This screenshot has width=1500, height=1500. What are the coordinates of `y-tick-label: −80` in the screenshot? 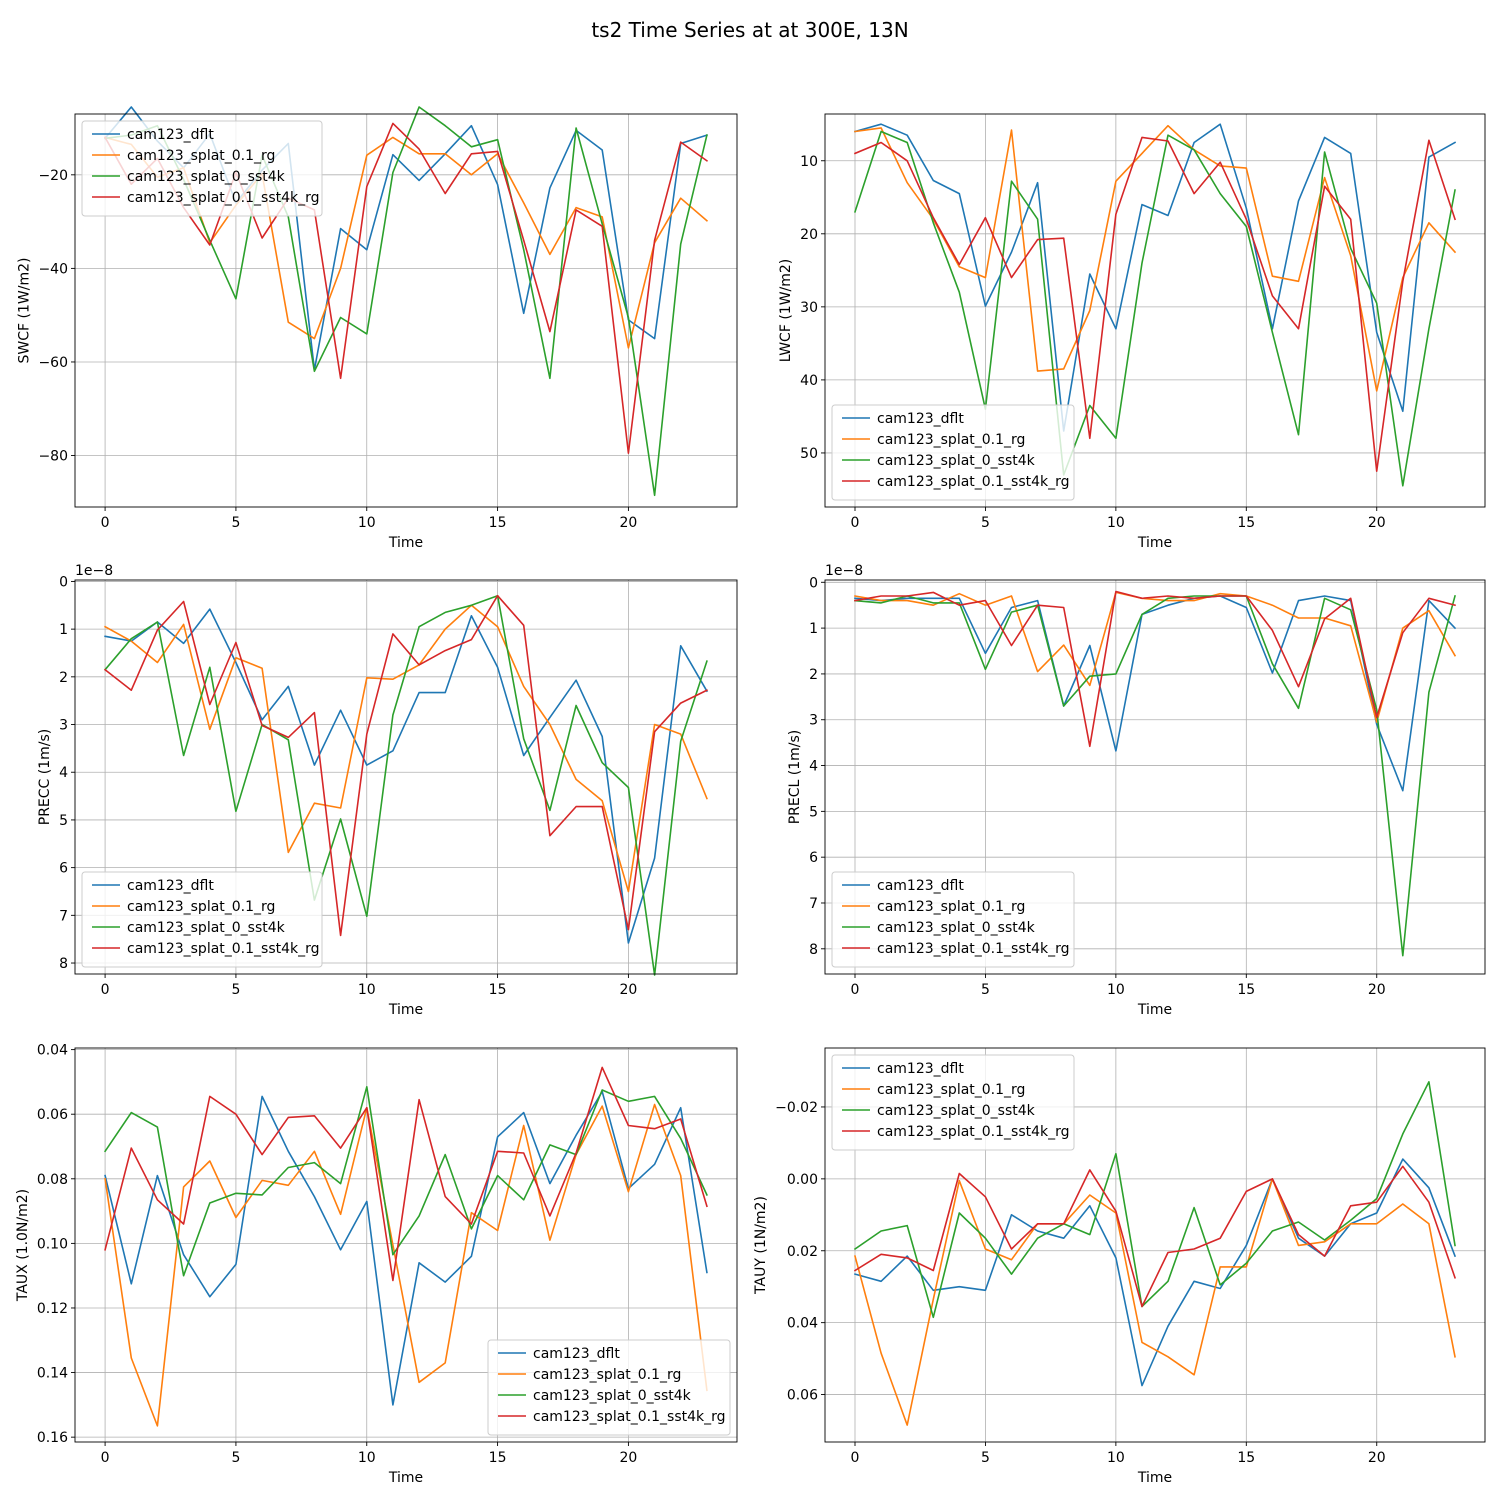 It's located at (53, 457).